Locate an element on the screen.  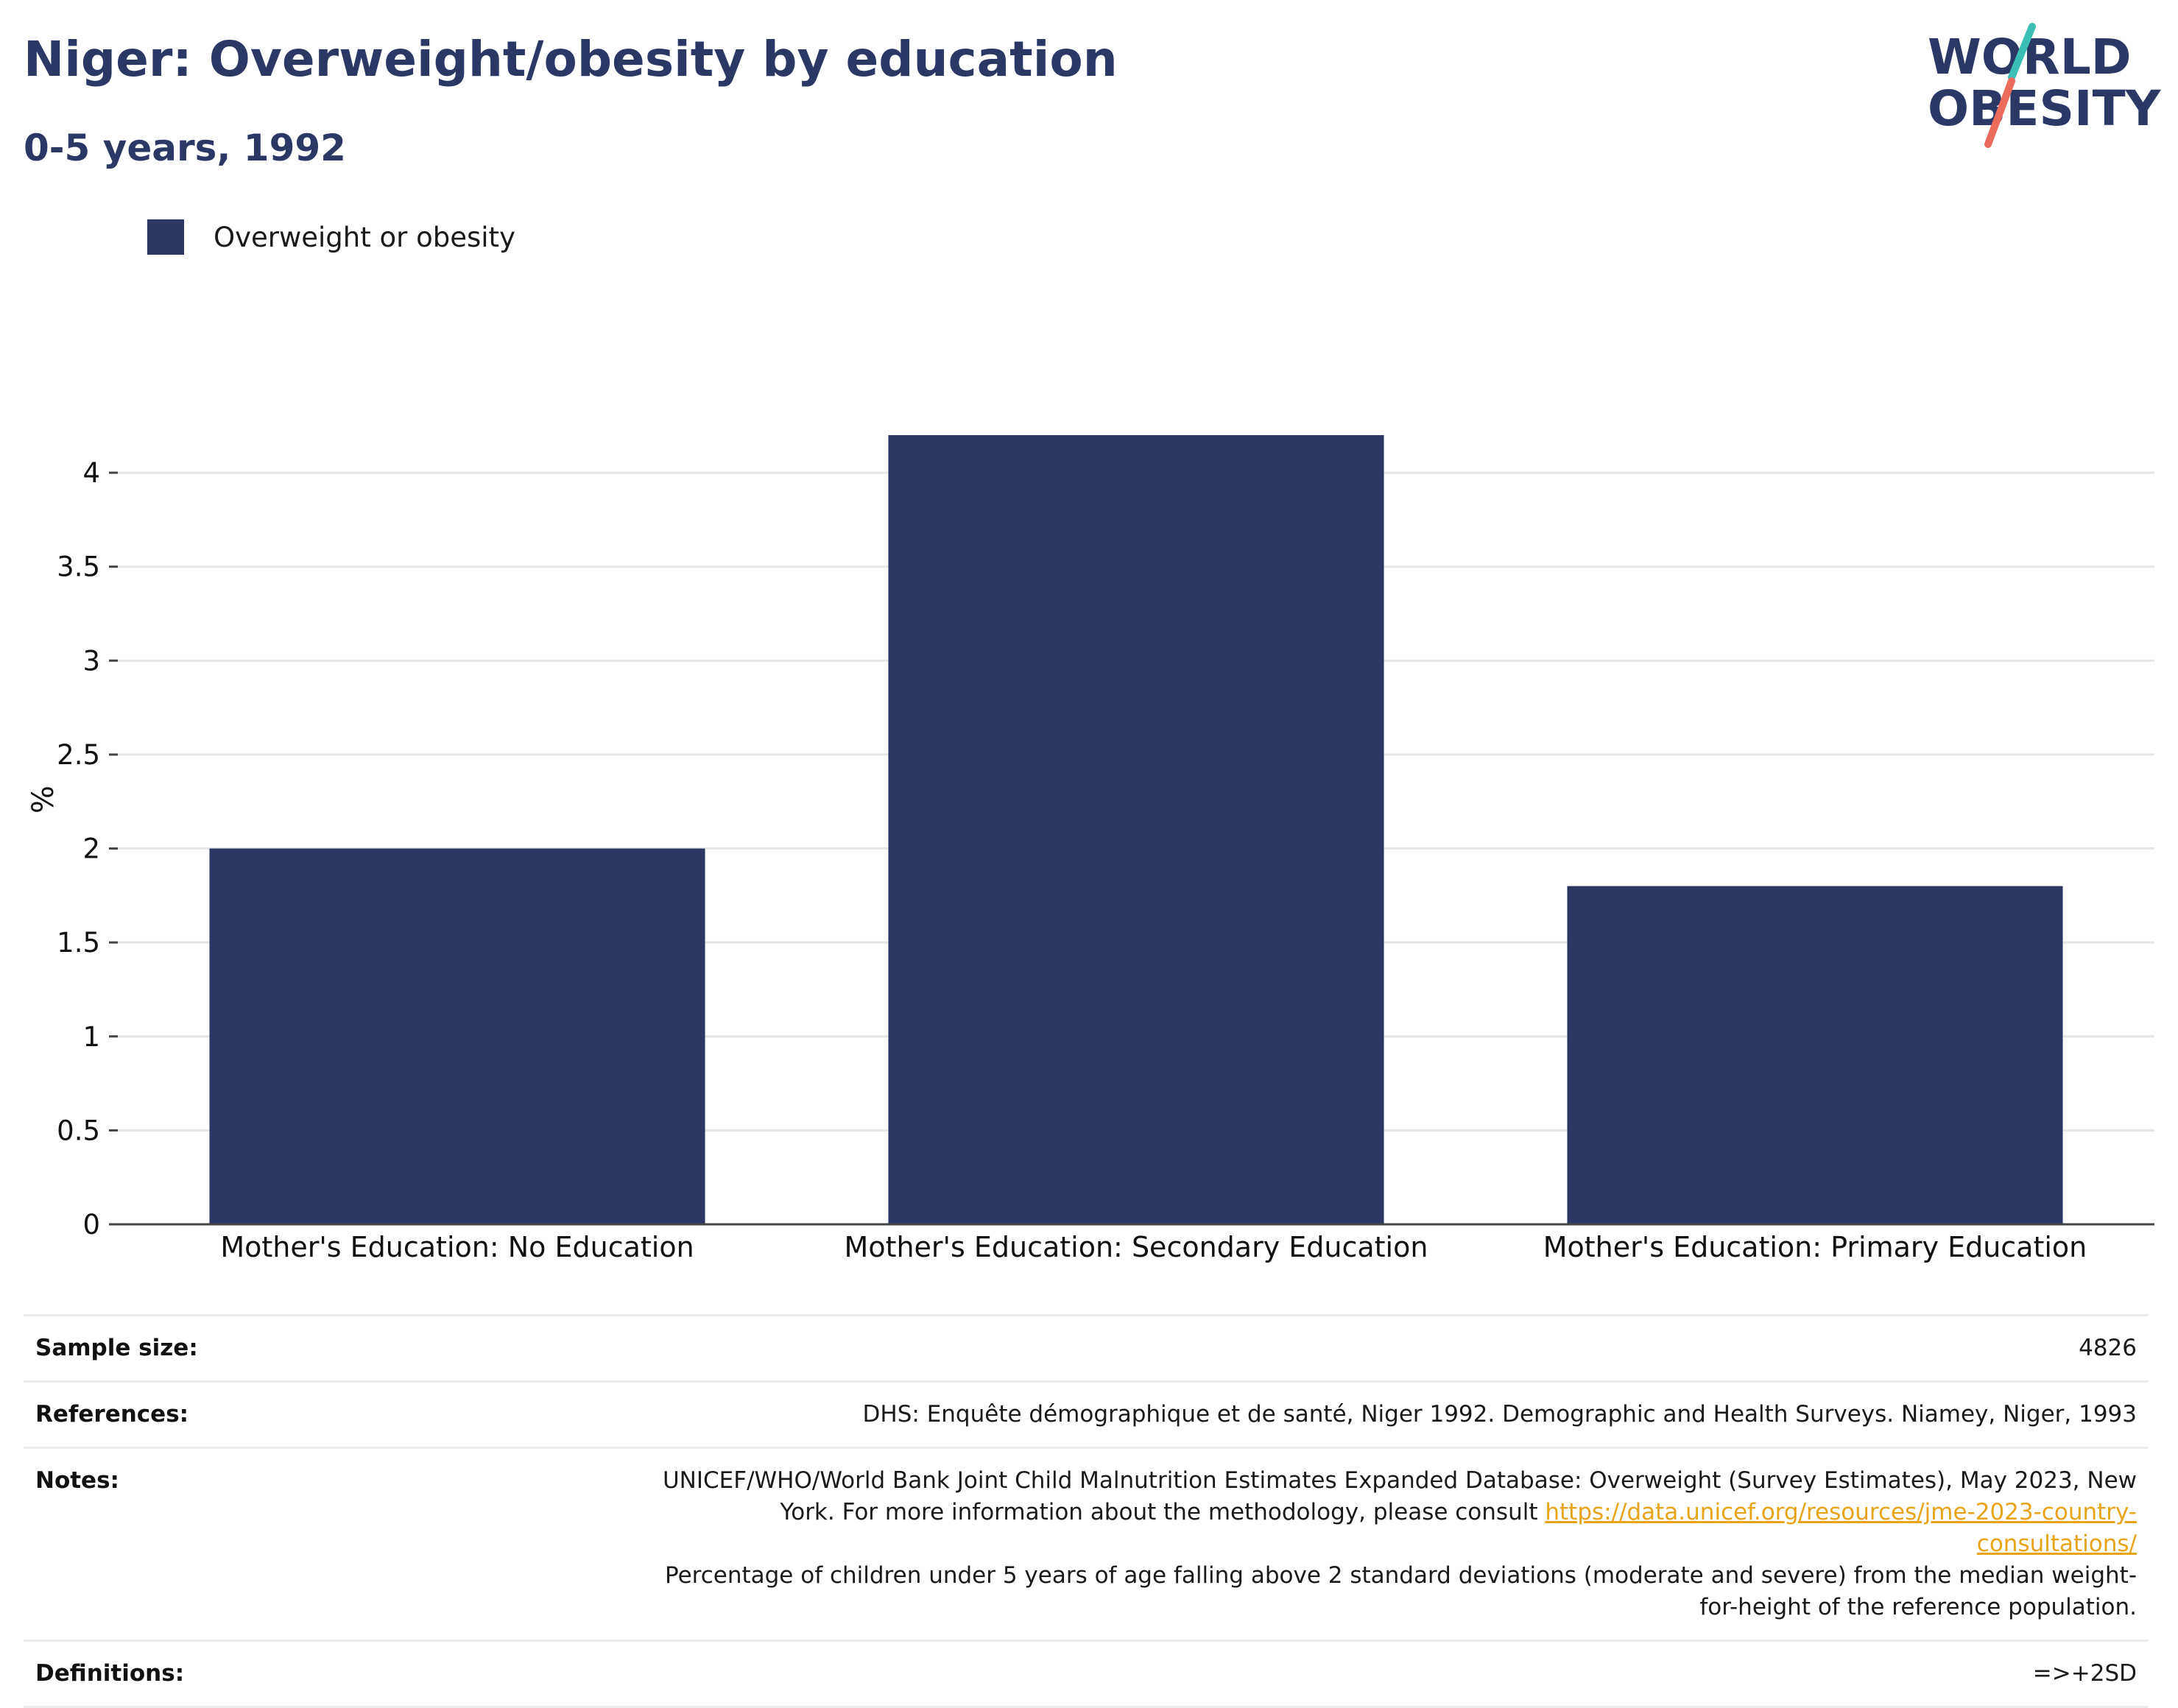
references-label: References: is located at coordinates (112, 1414).